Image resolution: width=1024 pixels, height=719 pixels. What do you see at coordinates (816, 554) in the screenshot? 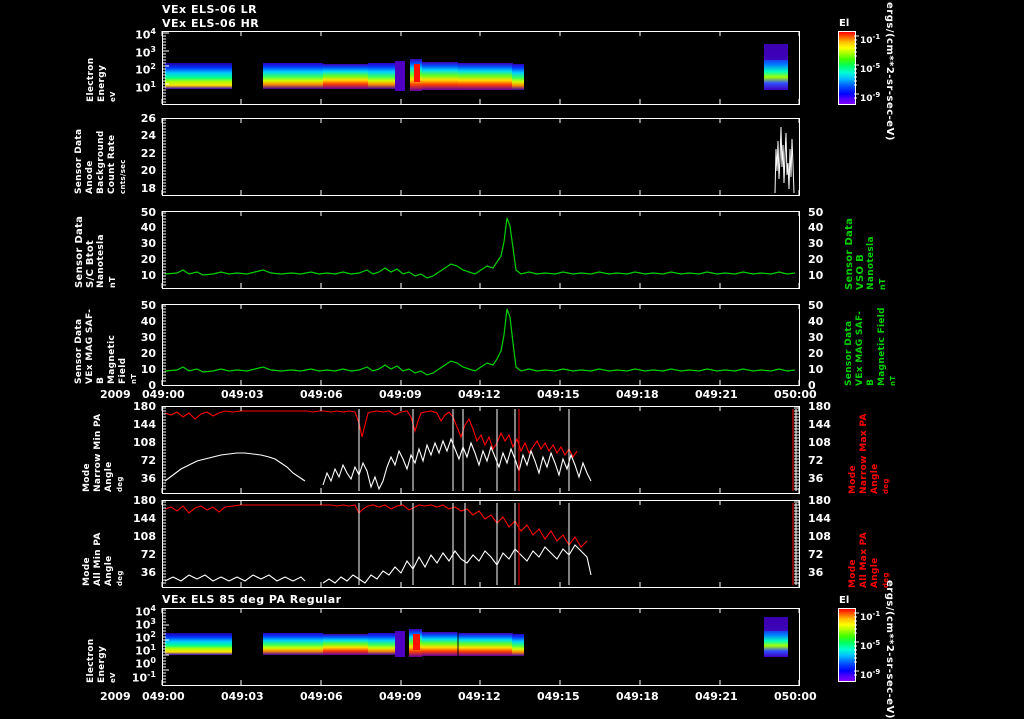
I see `ytick-all-right-72: 72` at bounding box center [816, 554].